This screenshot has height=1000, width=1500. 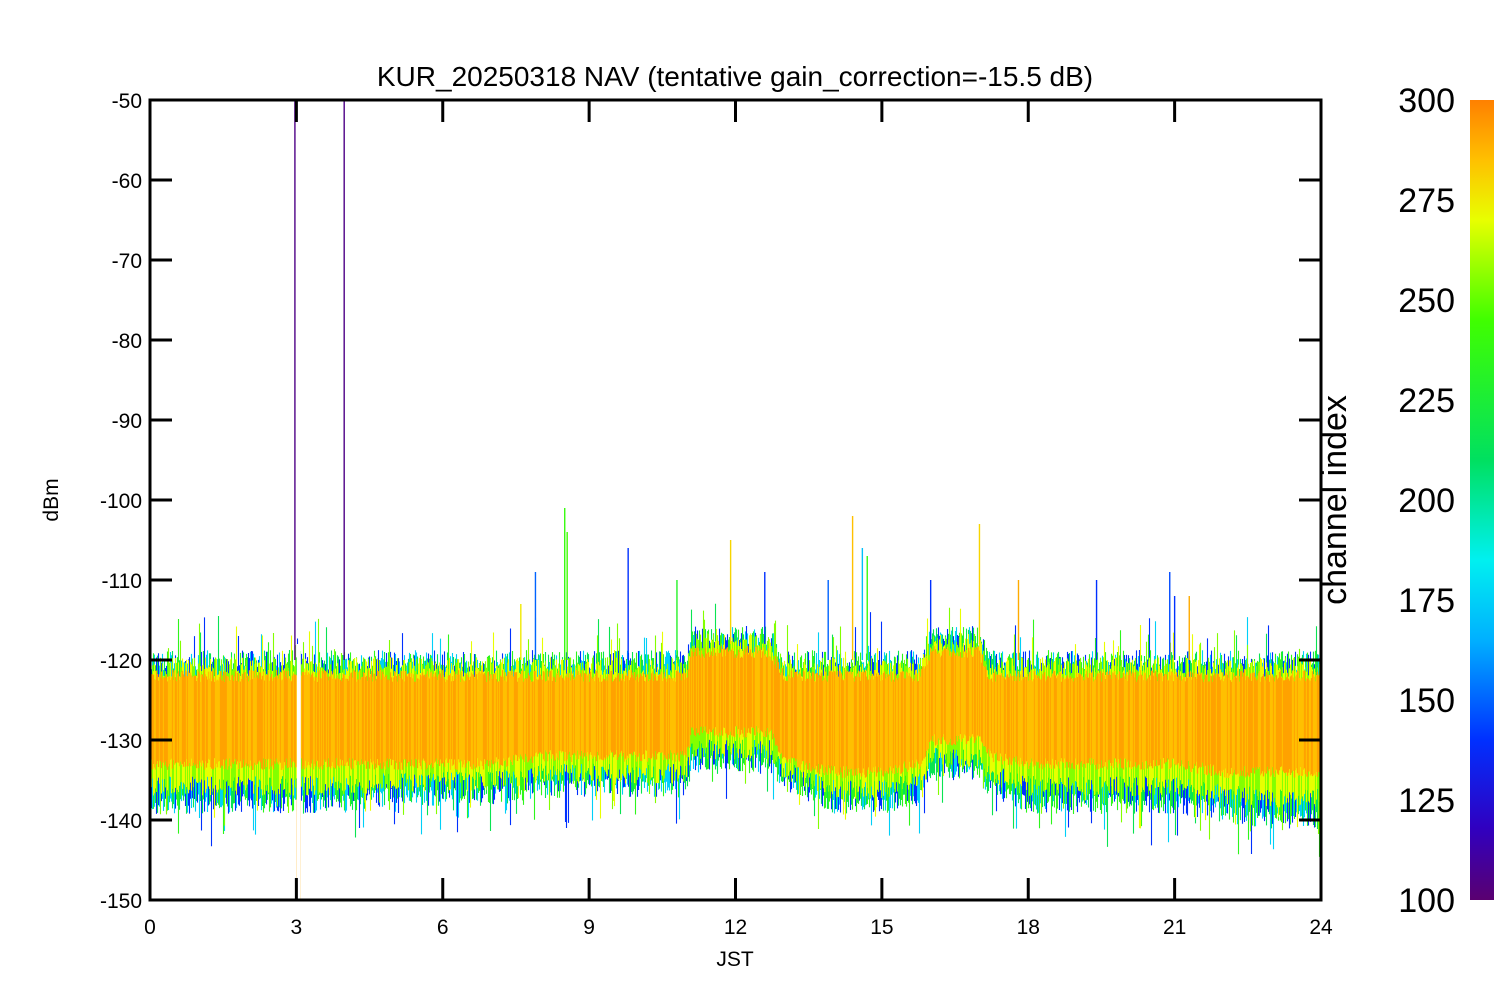 I want to click on x-tick-label: 18, so click(x=1028, y=927).